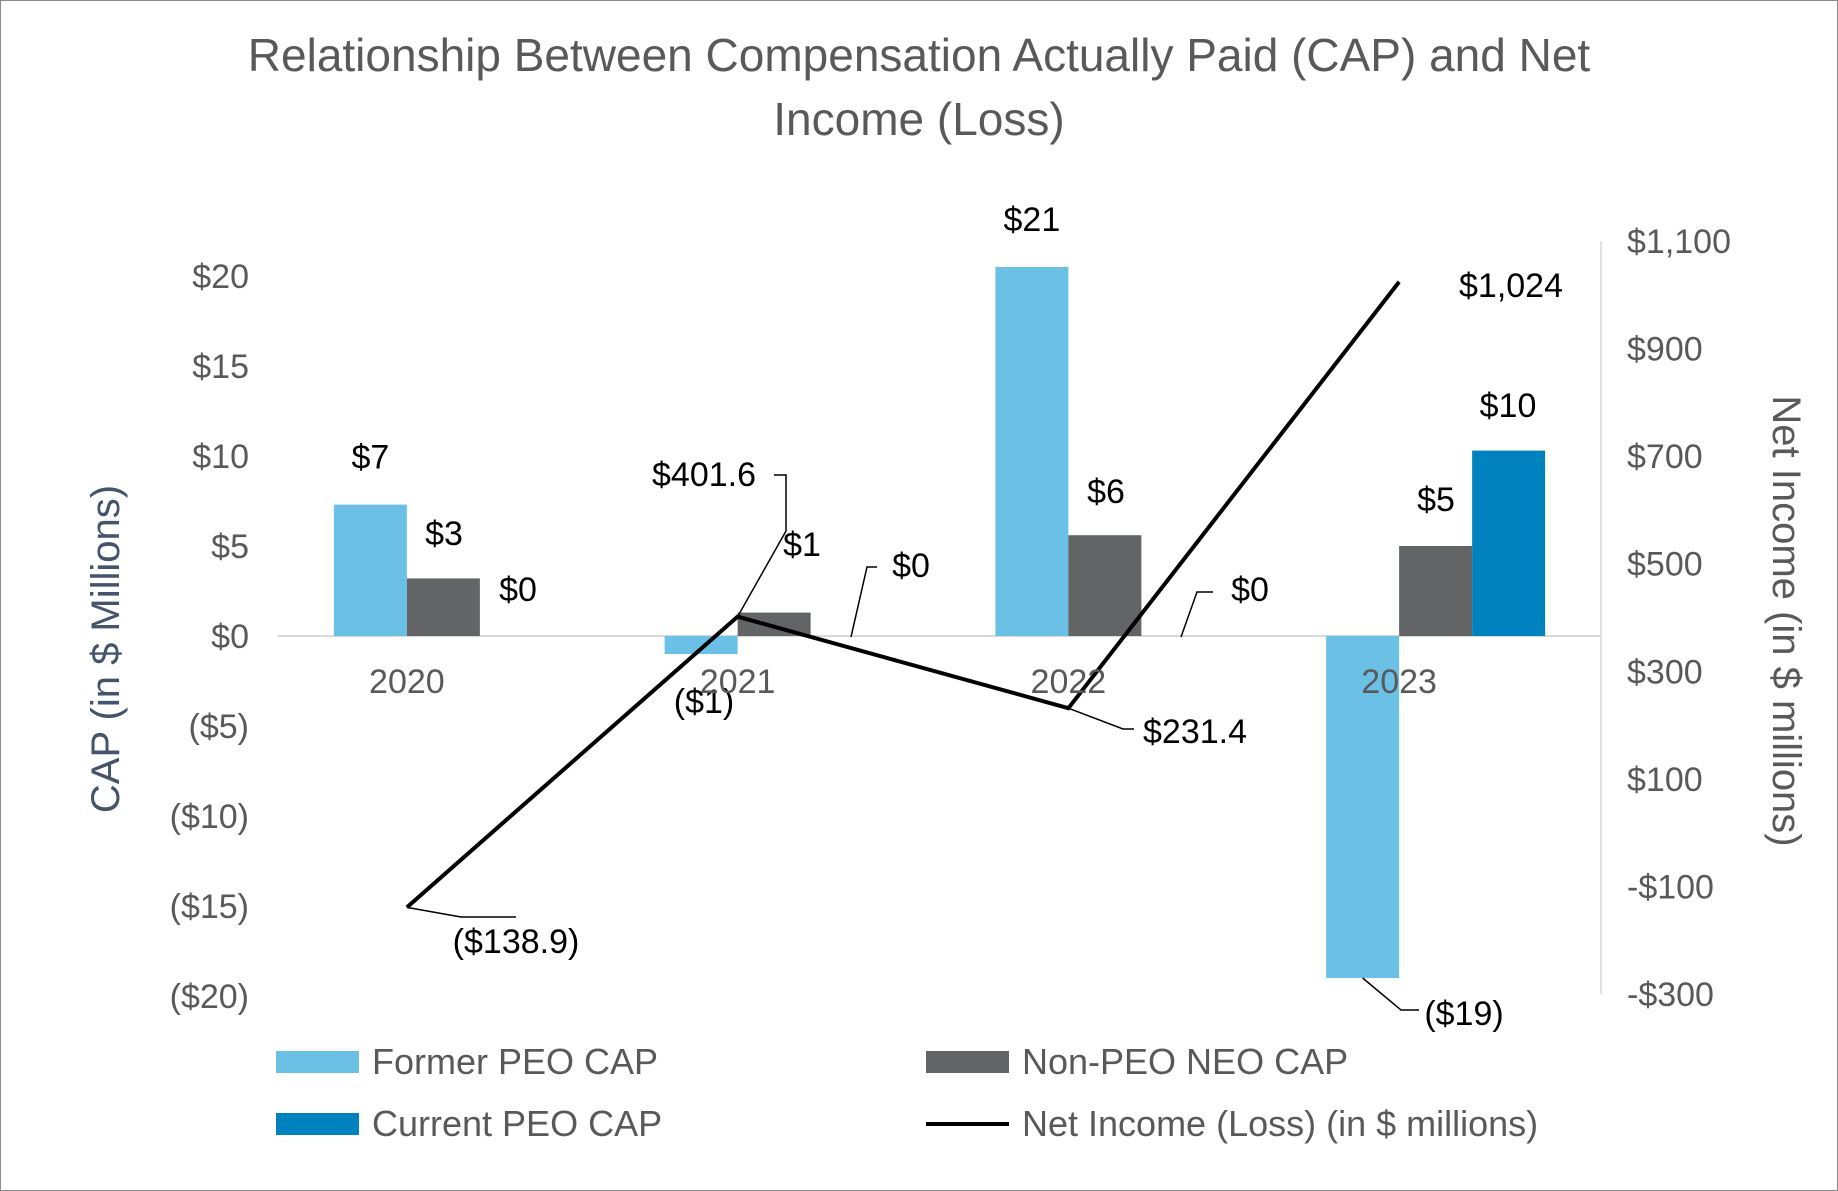 The image size is (1838, 1191). Describe the element at coordinates (911, 566) in the screenshot. I see `label-current-2021: $0` at that location.